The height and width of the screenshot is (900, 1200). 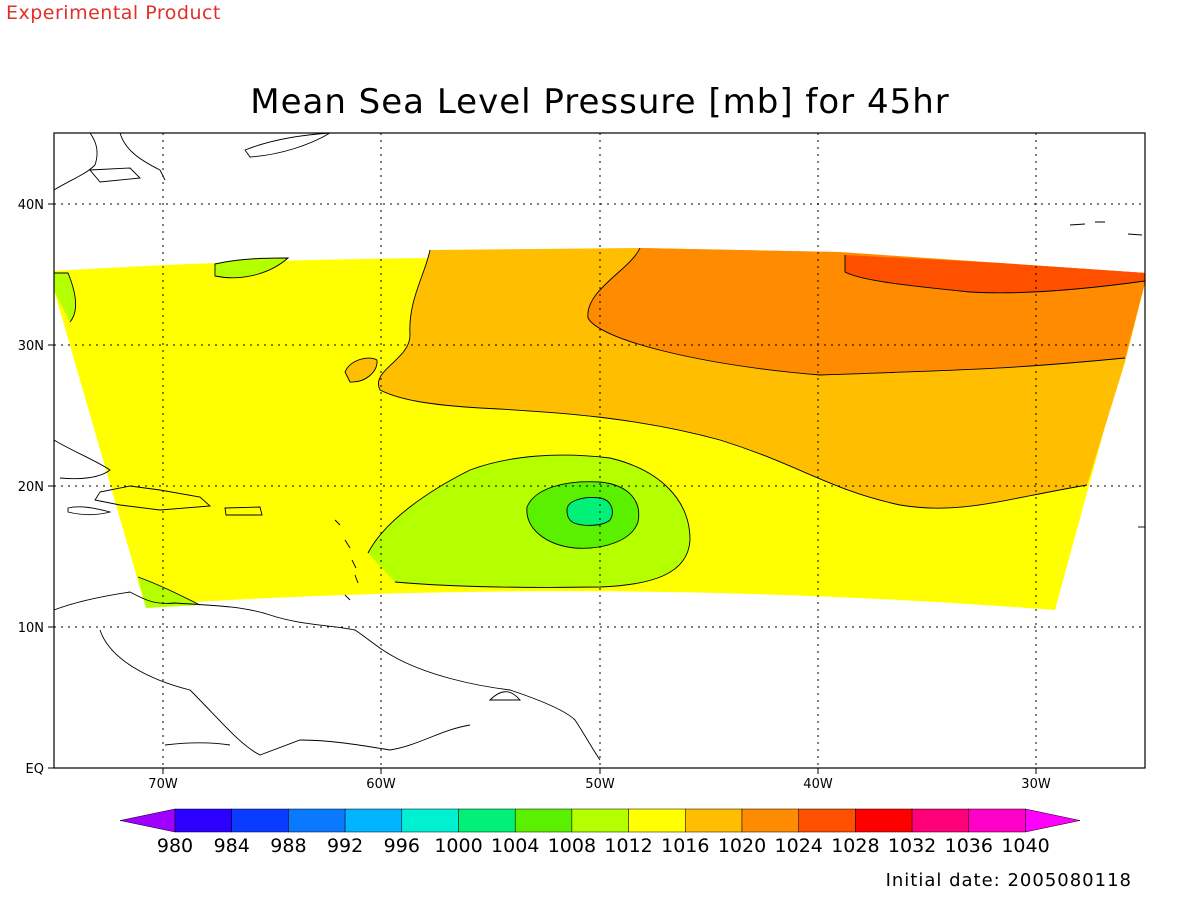 I want to click on experimental-product-label: Experimental Product, so click(x=113, y=13).